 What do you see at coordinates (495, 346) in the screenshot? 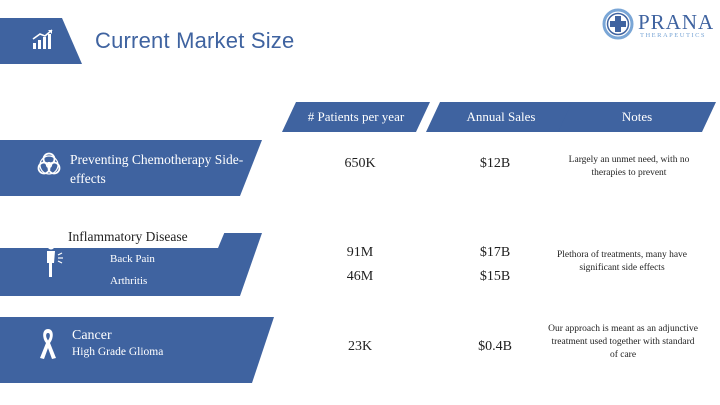
I see `cell-sales-cancer: $0.4B` at bounding box center [495, 346].